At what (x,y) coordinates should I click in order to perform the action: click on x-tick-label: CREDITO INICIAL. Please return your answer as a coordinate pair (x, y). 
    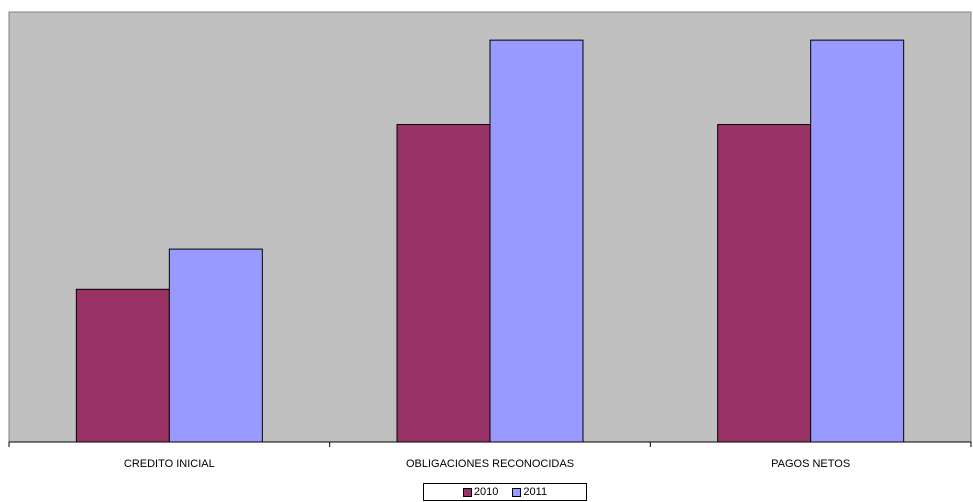
    Looking at the image, I should click on (169, 464).